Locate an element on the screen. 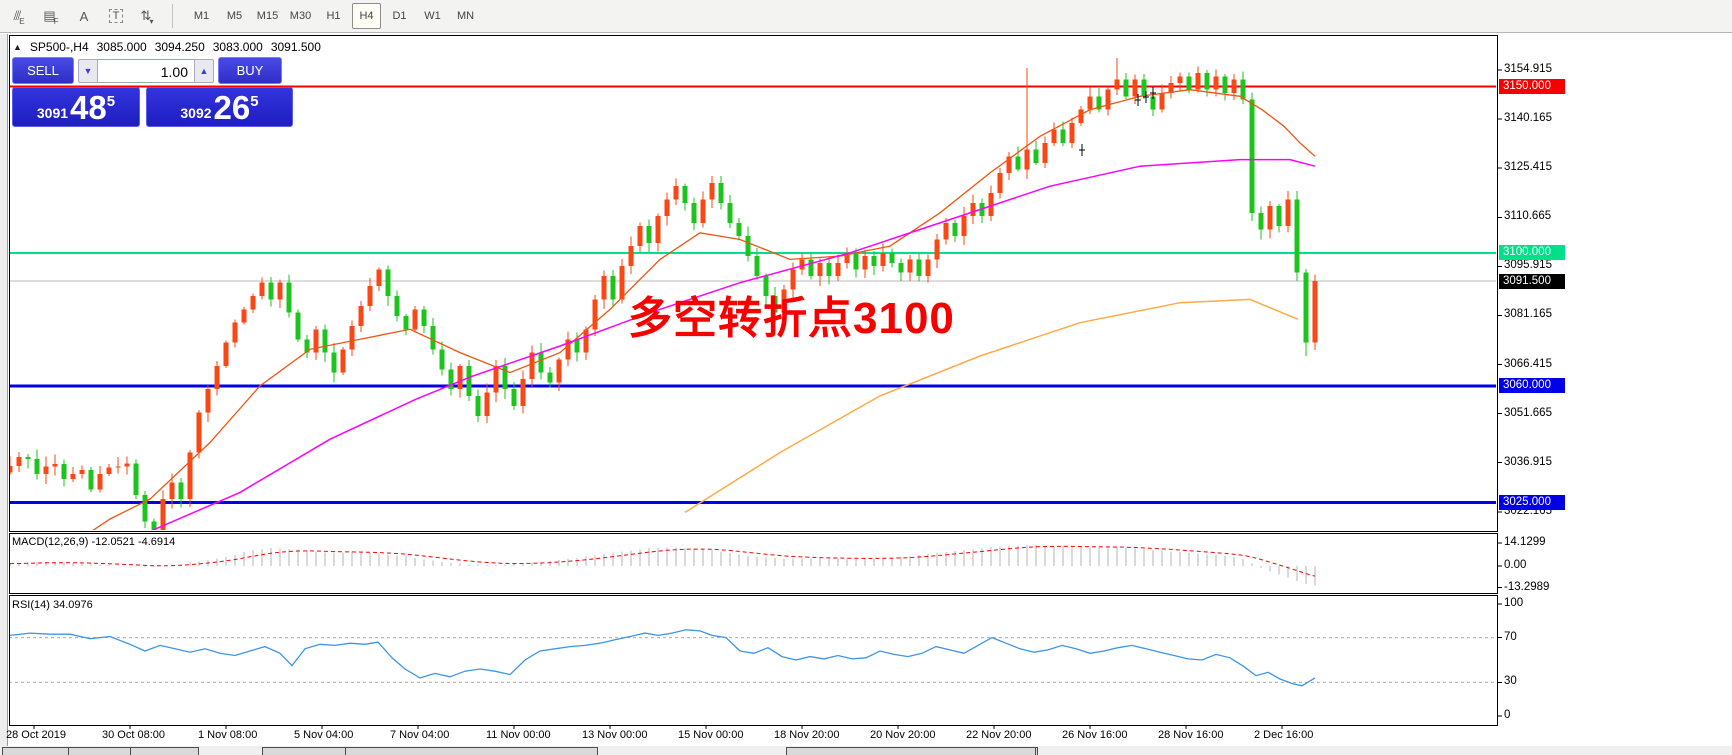  equidistant-channel-tool-icon: ⫻ is located at coordinates (17, 15).